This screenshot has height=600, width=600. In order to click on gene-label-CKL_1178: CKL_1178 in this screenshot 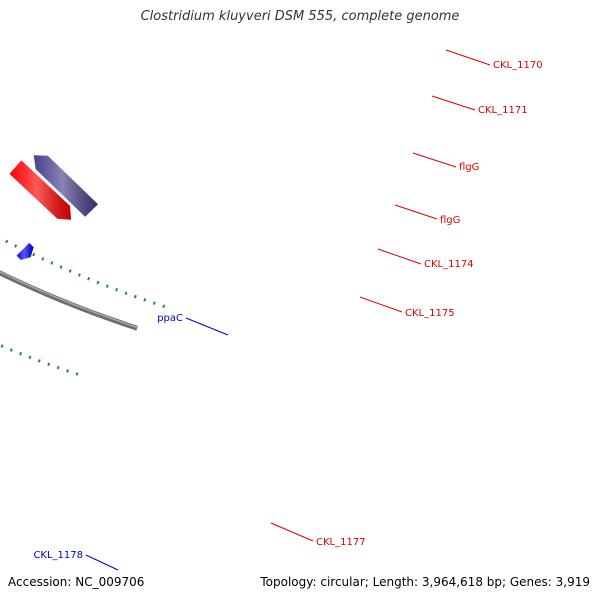, I will do `click(58, 555)`.